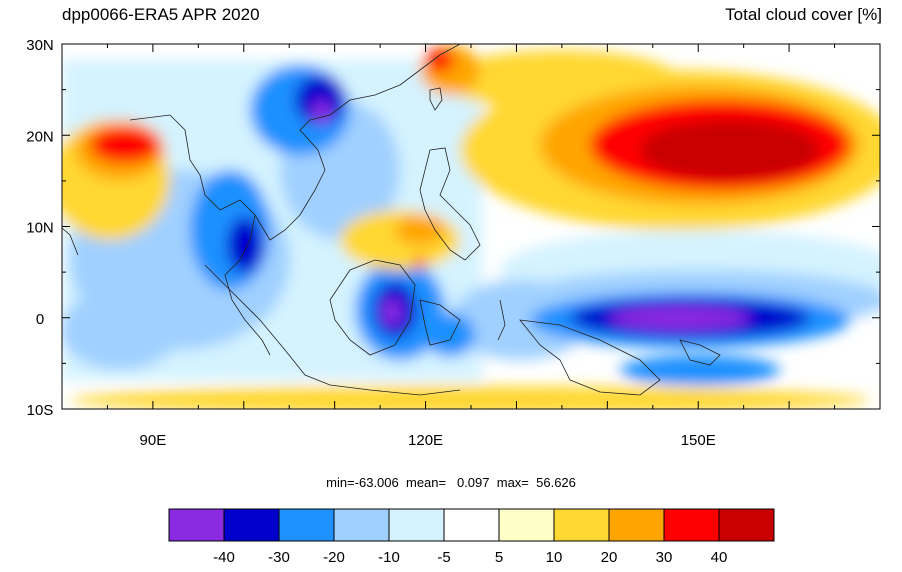  I want to click on longitude-label: 120E, so click(425, 440).